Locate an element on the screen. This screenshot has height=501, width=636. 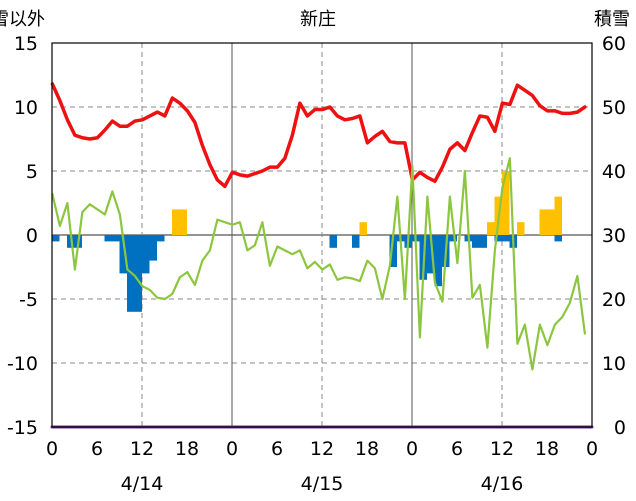
y-left-tick-label: -5 is located at coordinates (28, 300).